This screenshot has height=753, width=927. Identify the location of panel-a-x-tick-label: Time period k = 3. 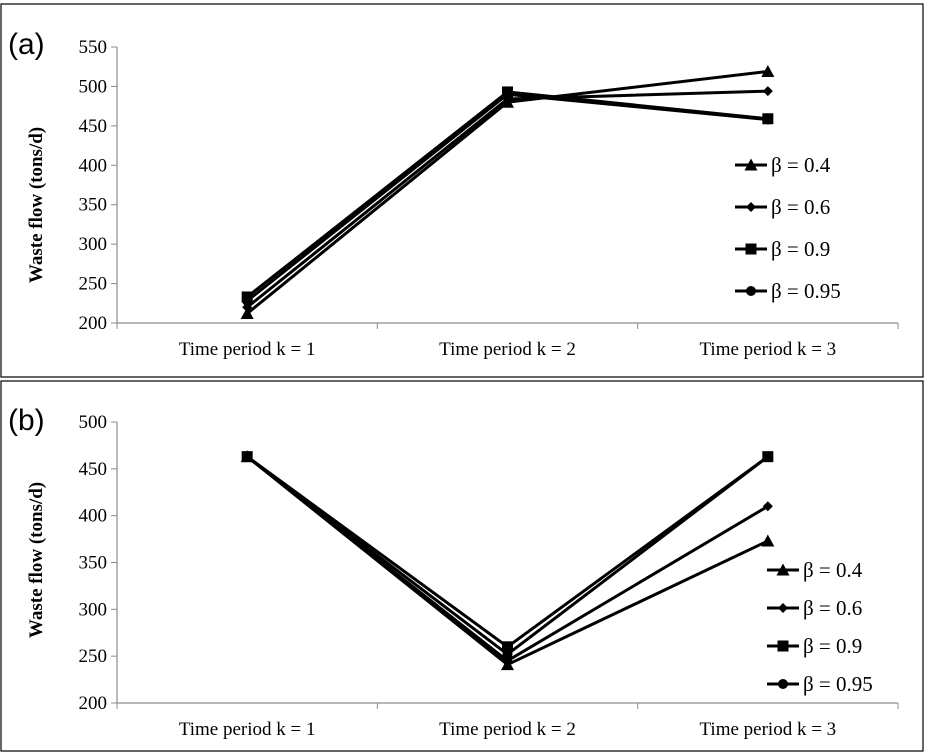
(767, 349).